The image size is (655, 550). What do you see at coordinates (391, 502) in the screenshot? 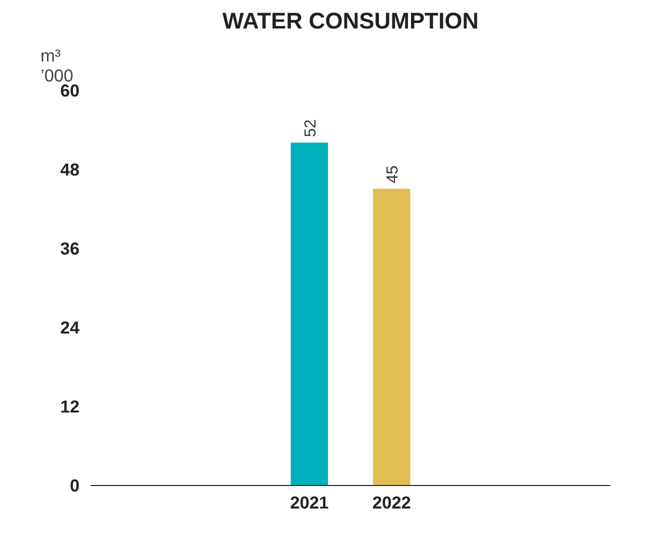
I see `x-tick-label: 2022` at bounding box center [391, 502].